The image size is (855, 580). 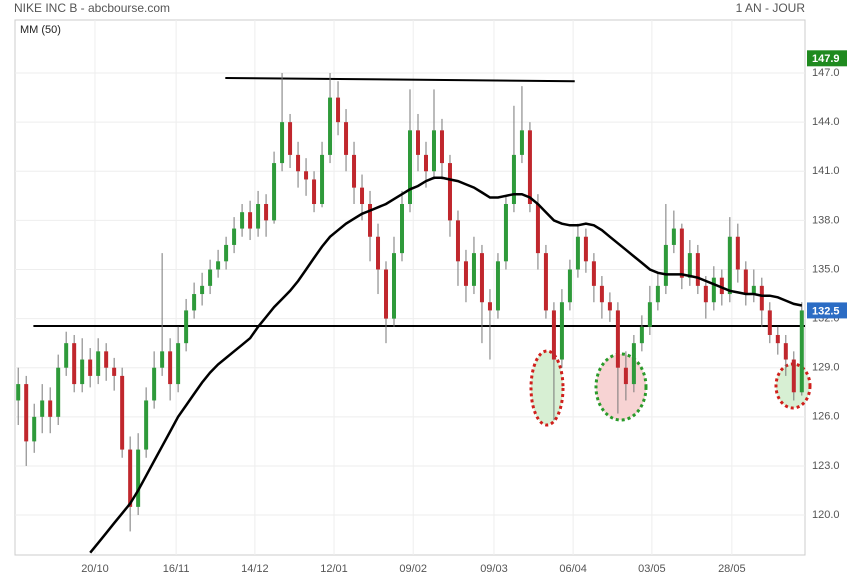 What do you see at coordinates (652, 569) in the screenshot?
I see `x-tick-label: 03/05` at bounding box center [652, 569].